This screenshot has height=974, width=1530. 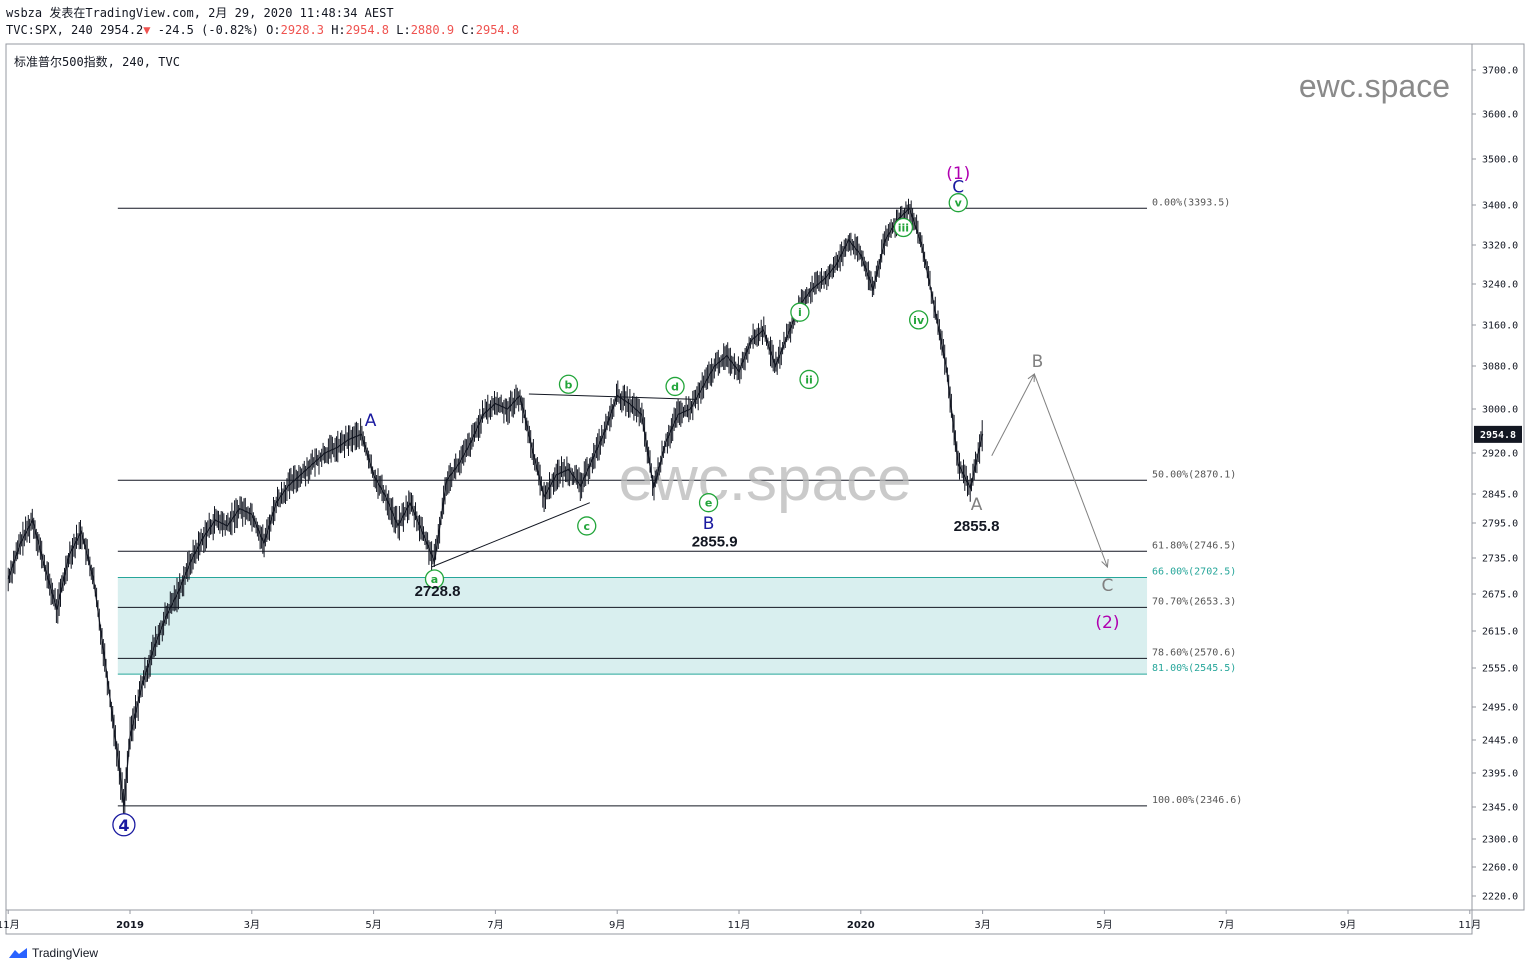 What do you see at coordinates (121, 30) in the screenshot?
I see `last-price: 2954.2` at bounding box center [121, 30].